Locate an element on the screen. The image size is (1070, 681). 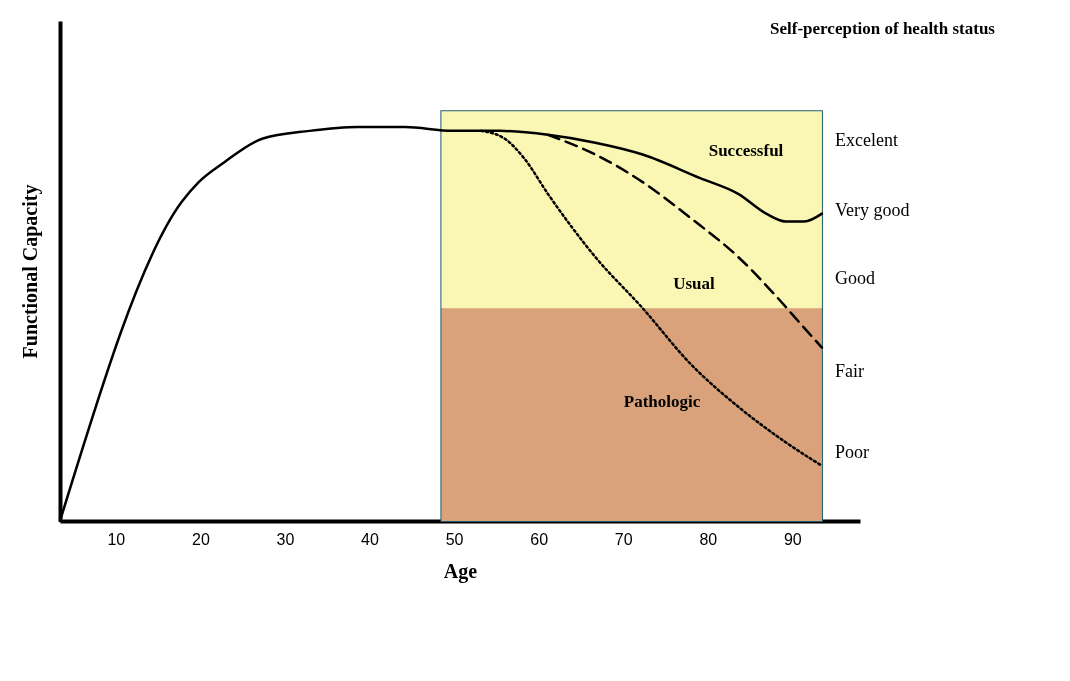
text: Self-perception of health status is located at coordinates (883, 28).